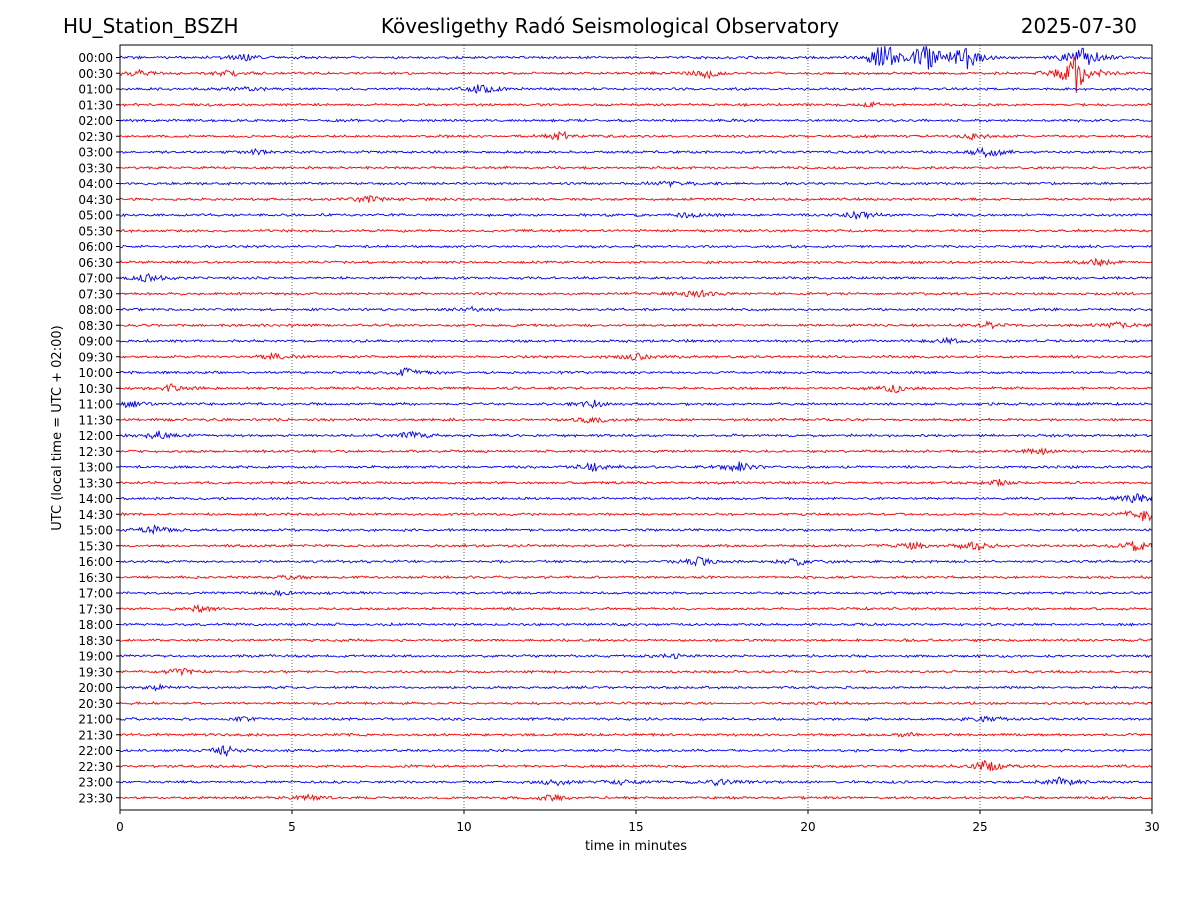 This screenshot has height=900, width=1200. Describe the element at coordinates (95, 483) in the screenshot. I see `y-tick-label: 13:30` at that location.